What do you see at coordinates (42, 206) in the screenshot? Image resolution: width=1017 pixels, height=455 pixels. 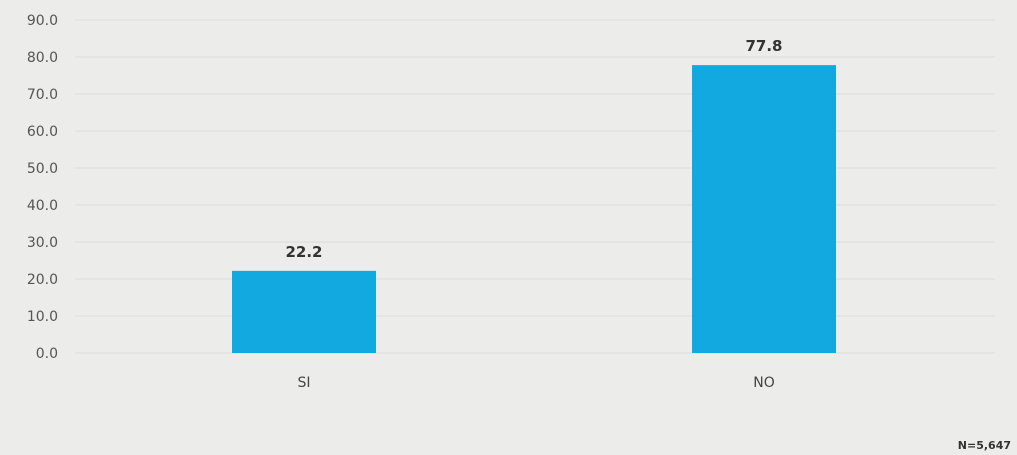 I see `y-tick-label: 40.0` at bounding box center [42, 206].